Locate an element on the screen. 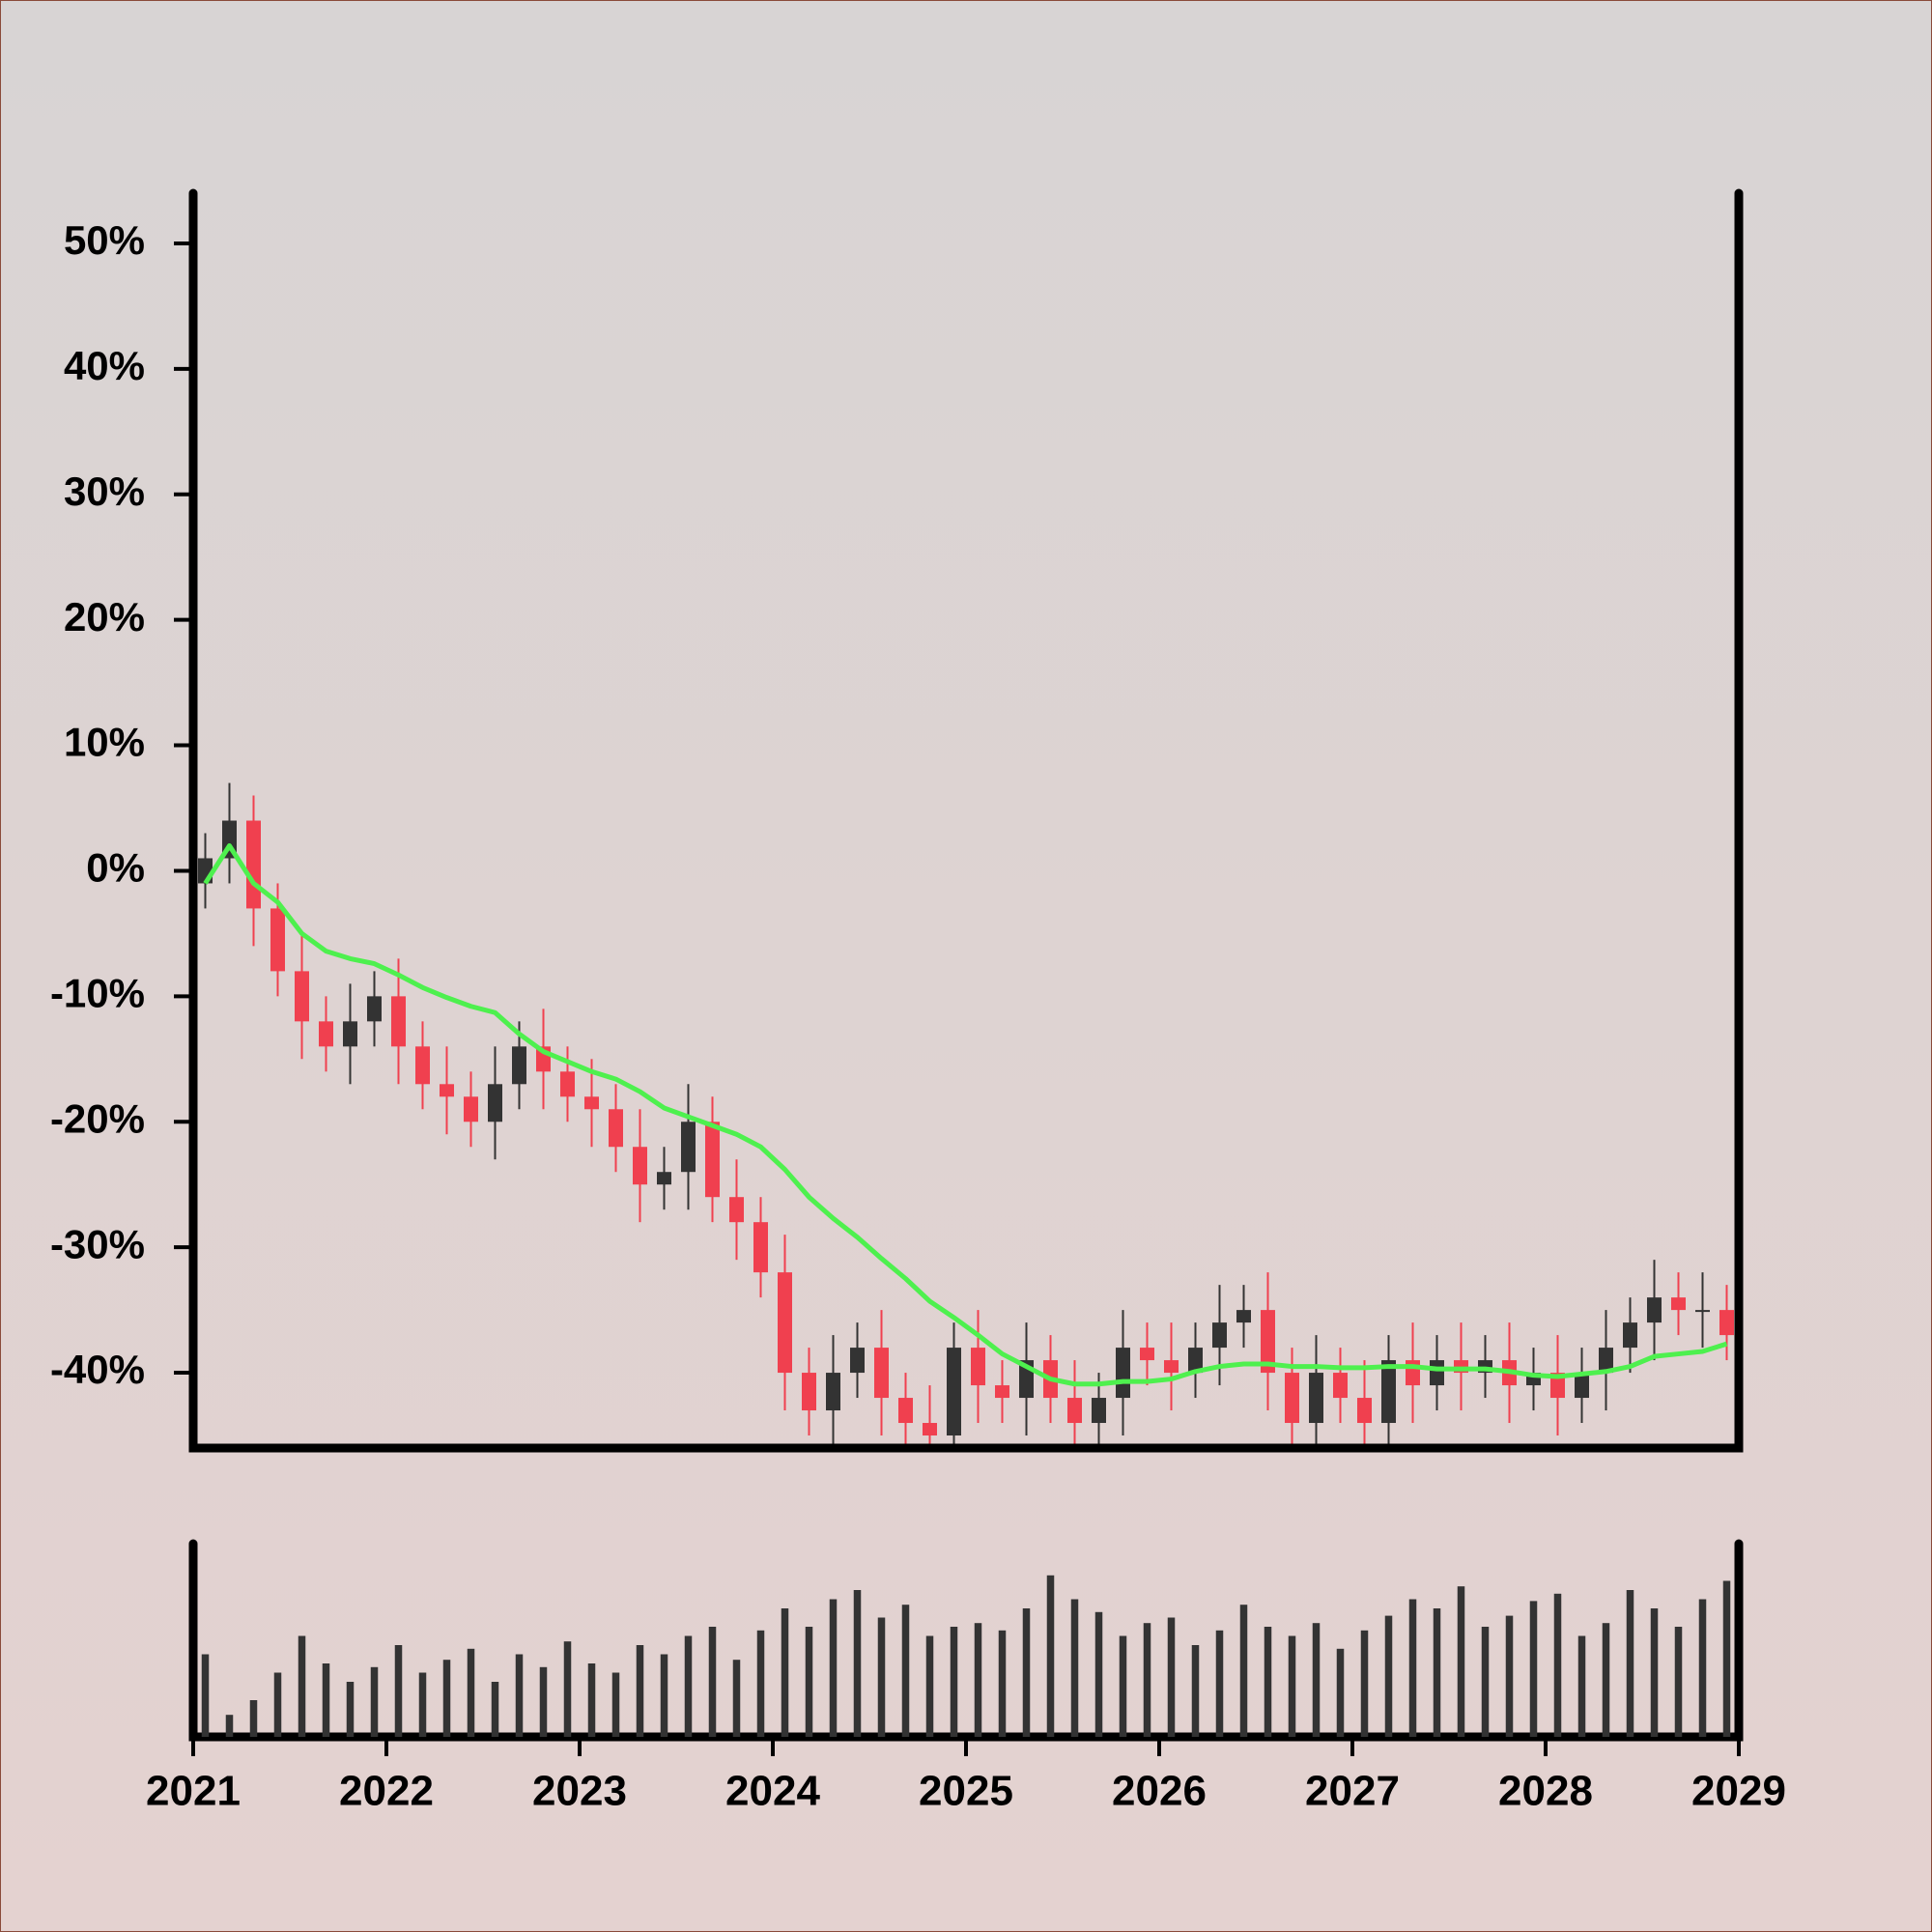 This screenshot has width=1932, height=1932. x-tick-label: 2026 is located at coordinates (1159, 1791).